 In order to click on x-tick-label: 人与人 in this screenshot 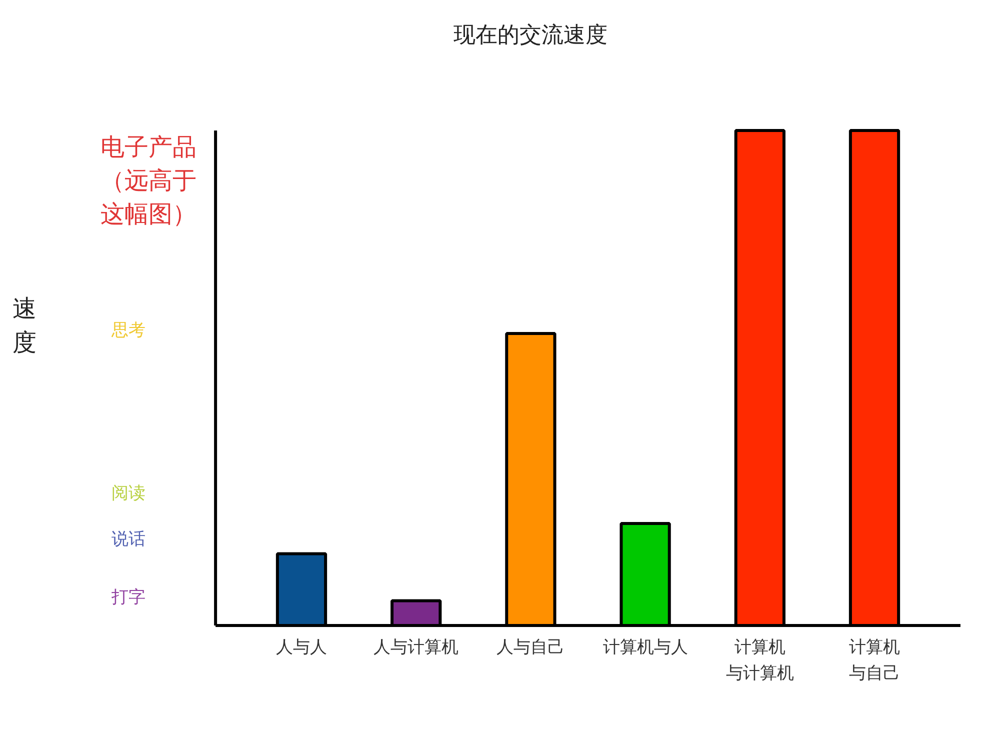, I will do `click(301, 648)`.